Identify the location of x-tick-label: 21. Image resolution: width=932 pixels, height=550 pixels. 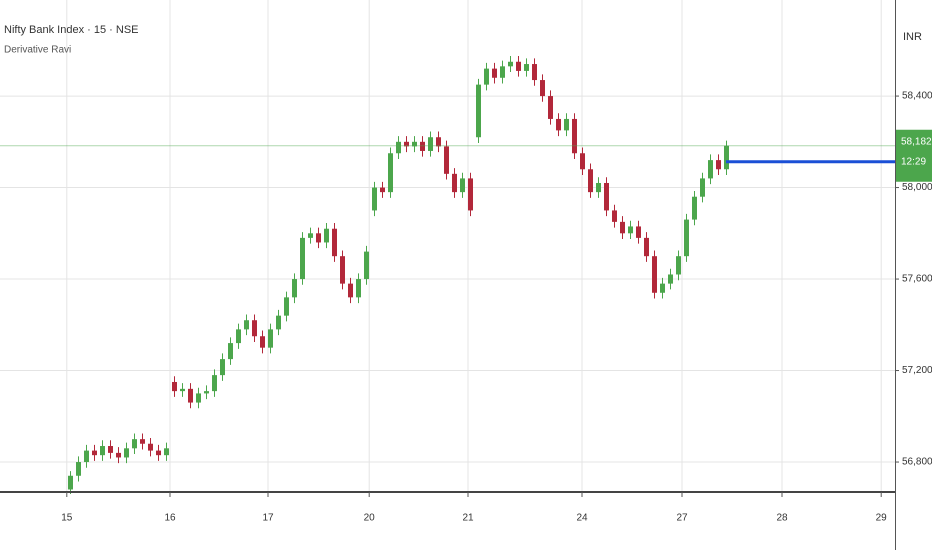
(468, 518).